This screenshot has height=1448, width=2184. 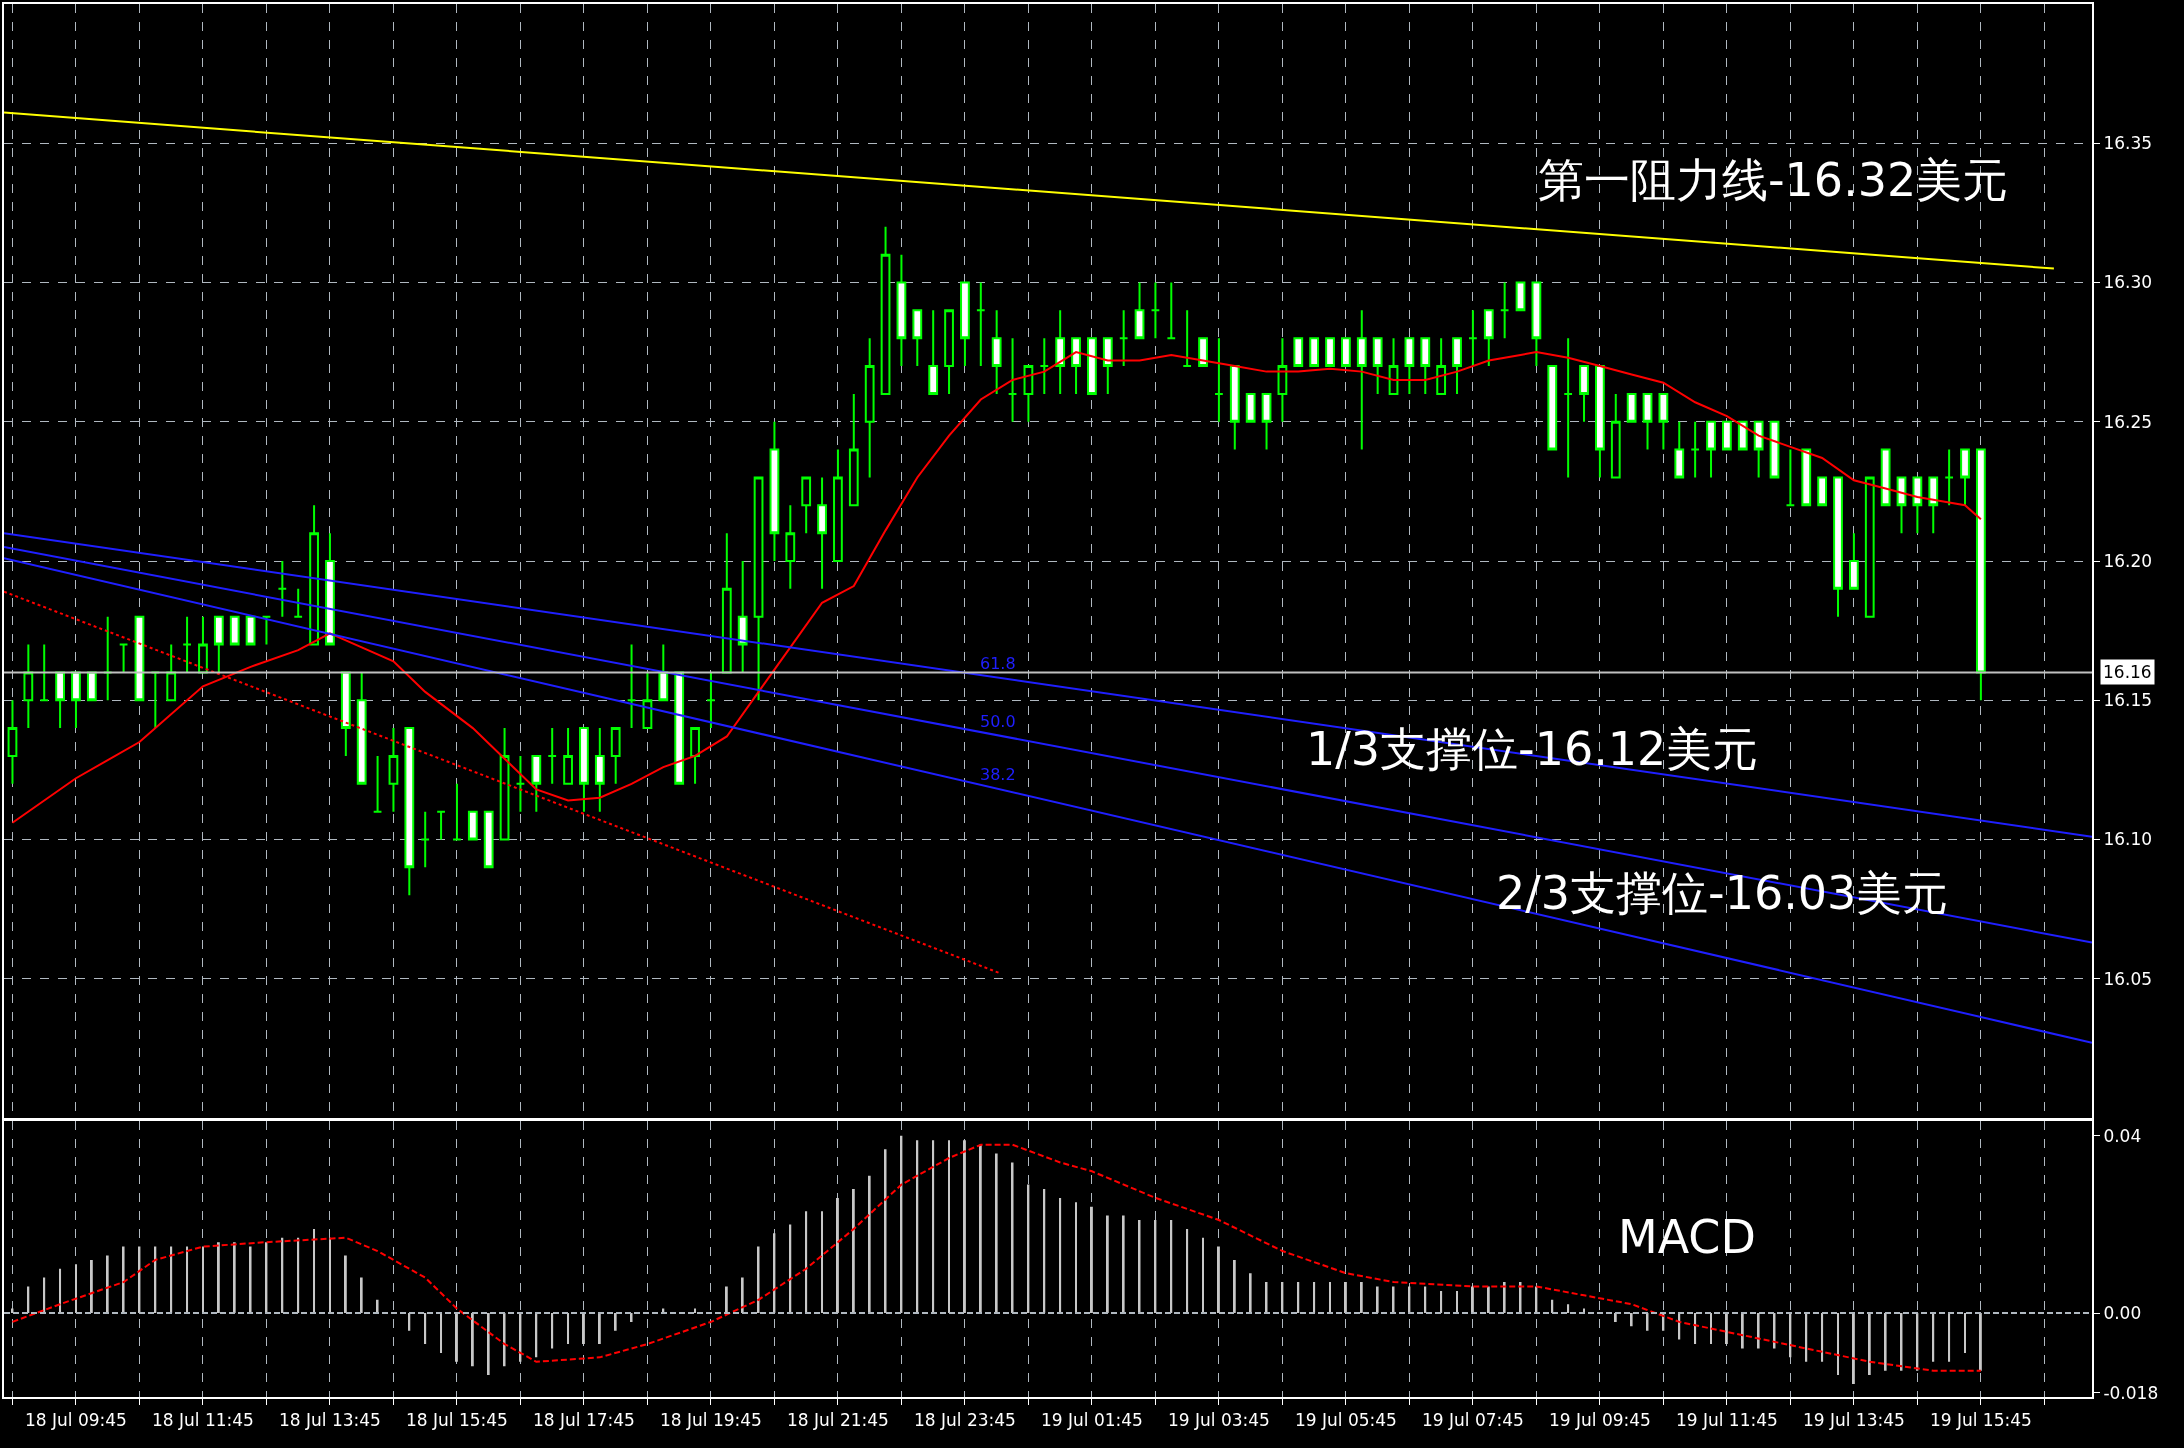 What do you see at coordinates (998, 721) in the screenshot?
I see `series-label: 50.0` at bounding box center [998, 721].